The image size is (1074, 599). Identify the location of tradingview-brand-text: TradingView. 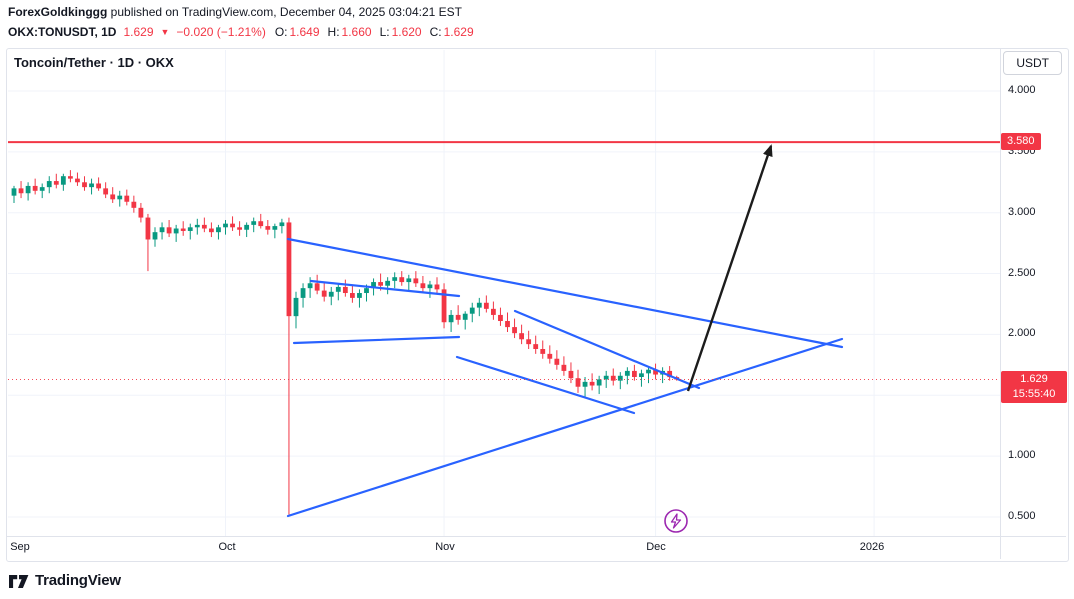
(78, 580).